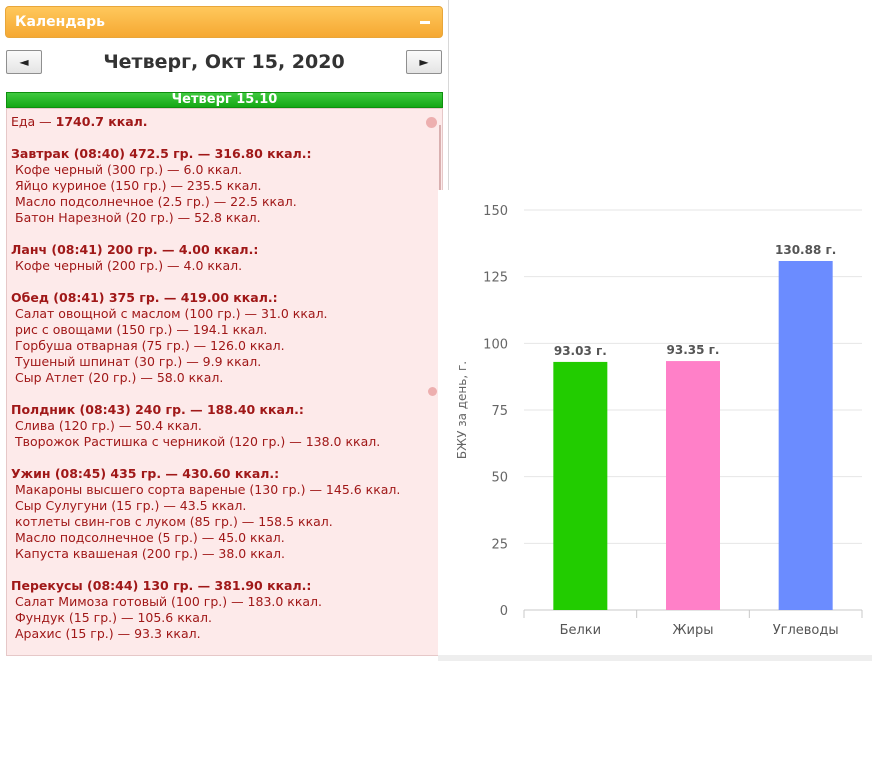  What do you see at coordinates (129, 169) in the screenshot?
I see `meal-item: Кофе черный (300 гр.) — 6.0 ккал.` at bounding box center [129, 169].